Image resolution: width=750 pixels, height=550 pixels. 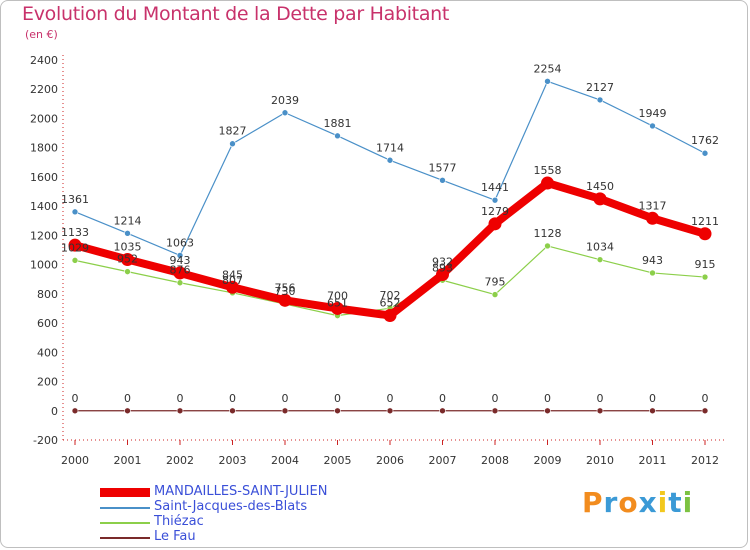 What do you see at coordinates (75, 247) in the screenshot?
I see `data-label: 1029` at bounding box center [75, 247].